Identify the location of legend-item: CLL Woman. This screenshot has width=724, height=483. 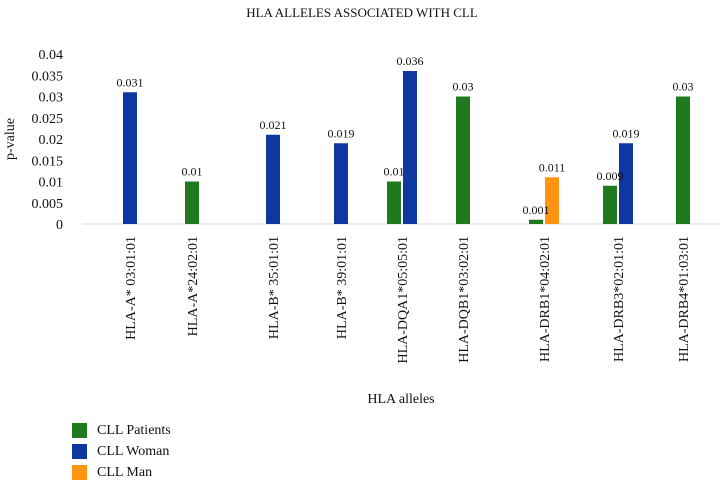
(121, 451).